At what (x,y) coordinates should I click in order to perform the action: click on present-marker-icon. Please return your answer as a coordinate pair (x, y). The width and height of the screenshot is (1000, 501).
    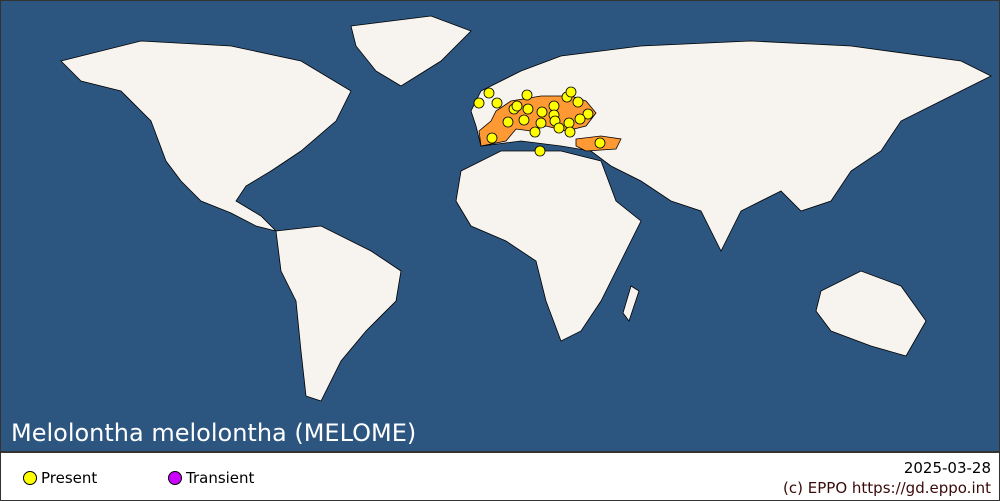
    Looking at the image, I should click on (30, 478).